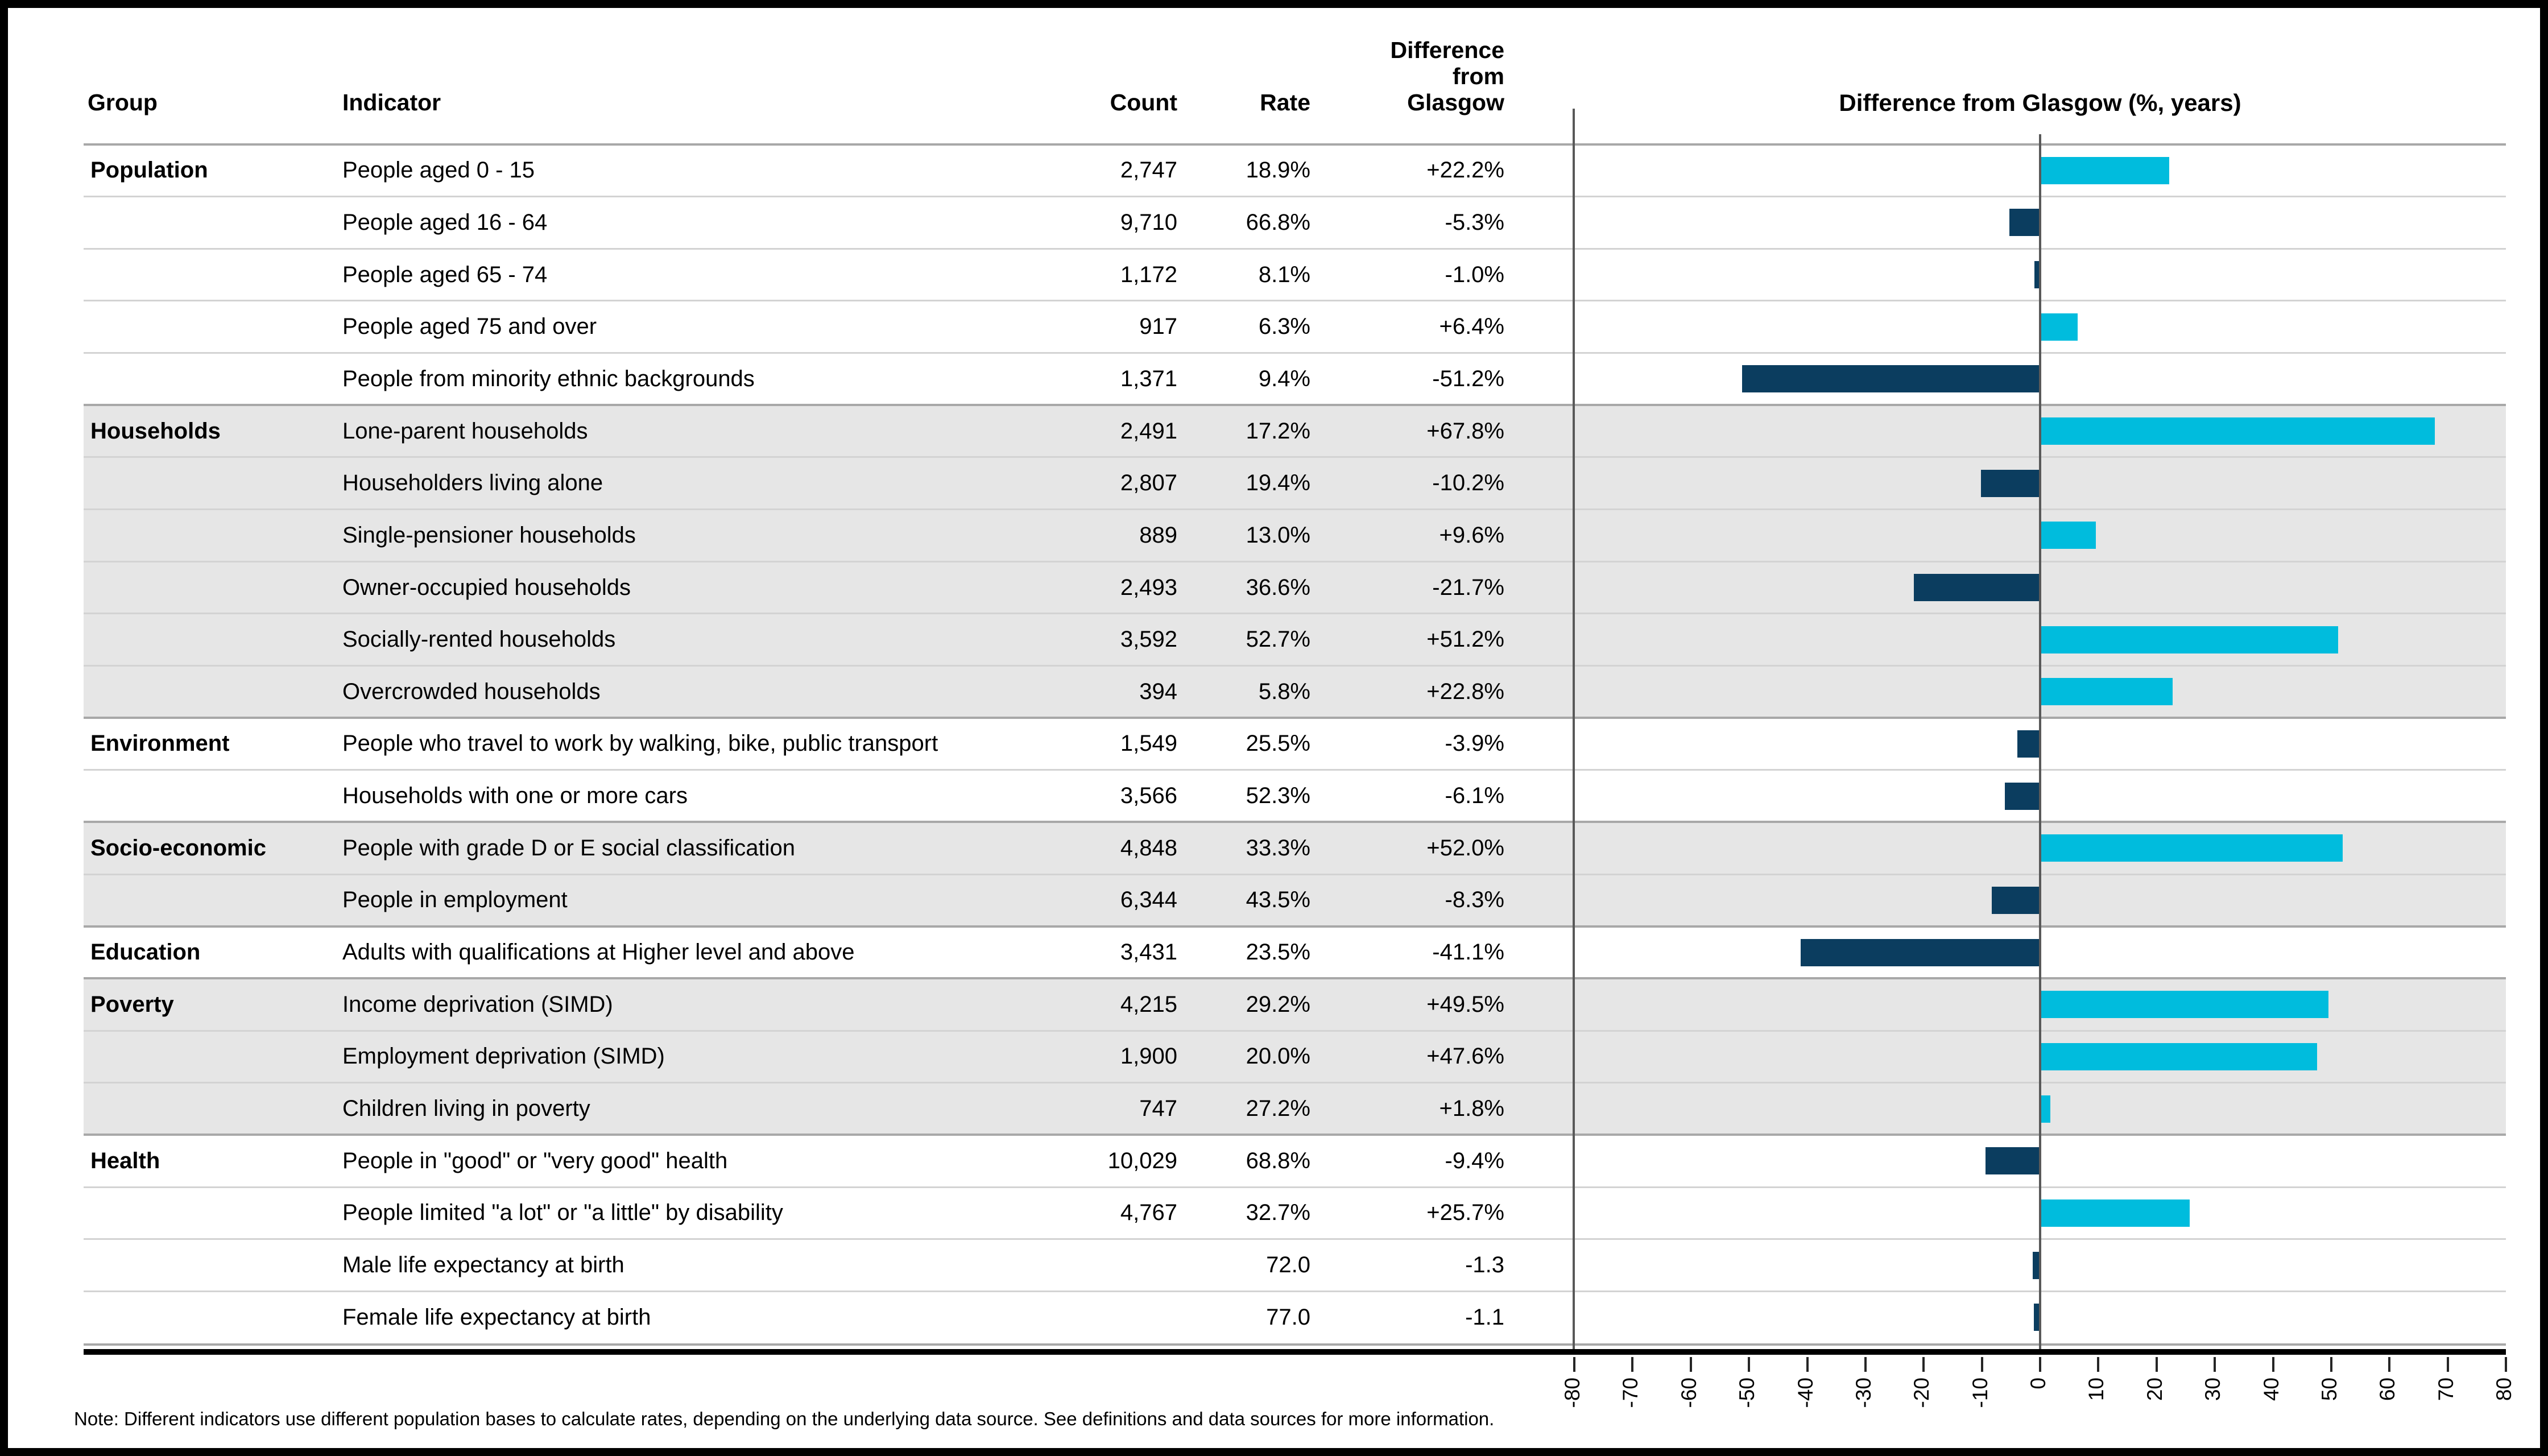 This screenshot has height=1456, width=2548. What do you see at coordinates (469, 327) in the screenshot?
I see `indicator-cell: People aged 75 and over` at bounding box center [469, 327].